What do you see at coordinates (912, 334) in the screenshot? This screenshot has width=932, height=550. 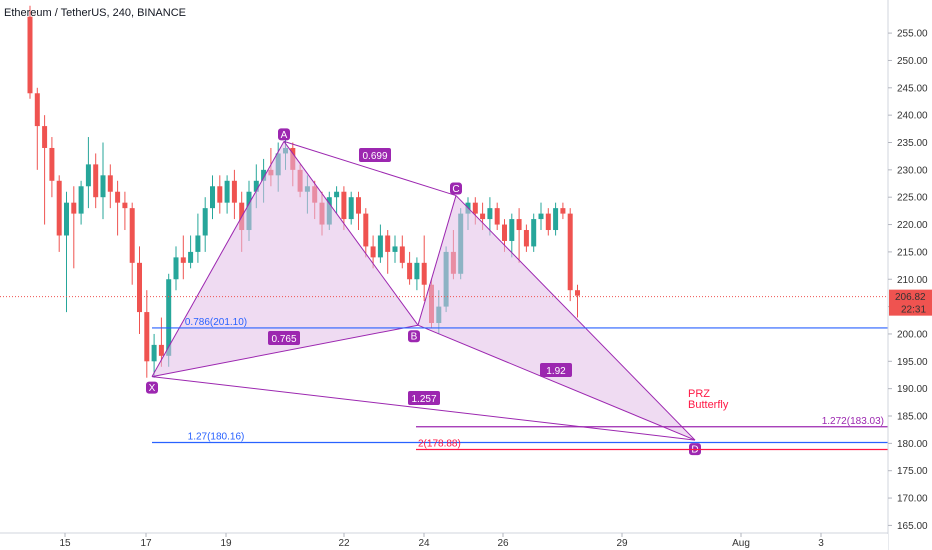 I see `price-tick-label: 200.00` at bounding box center [912, 334].